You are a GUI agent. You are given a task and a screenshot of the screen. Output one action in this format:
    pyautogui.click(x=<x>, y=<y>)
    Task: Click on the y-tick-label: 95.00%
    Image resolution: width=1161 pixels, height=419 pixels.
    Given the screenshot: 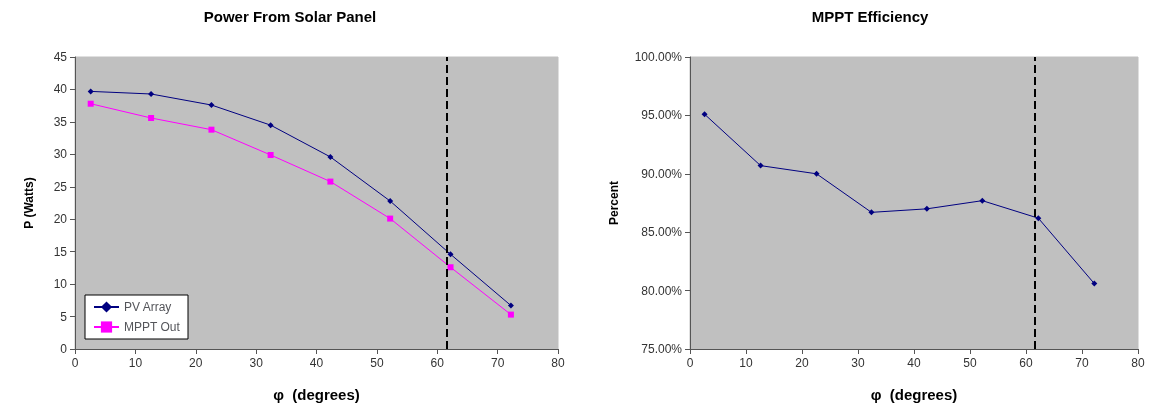 What is the action you would take?
    pyautogui.click(x=662, y=115)
    